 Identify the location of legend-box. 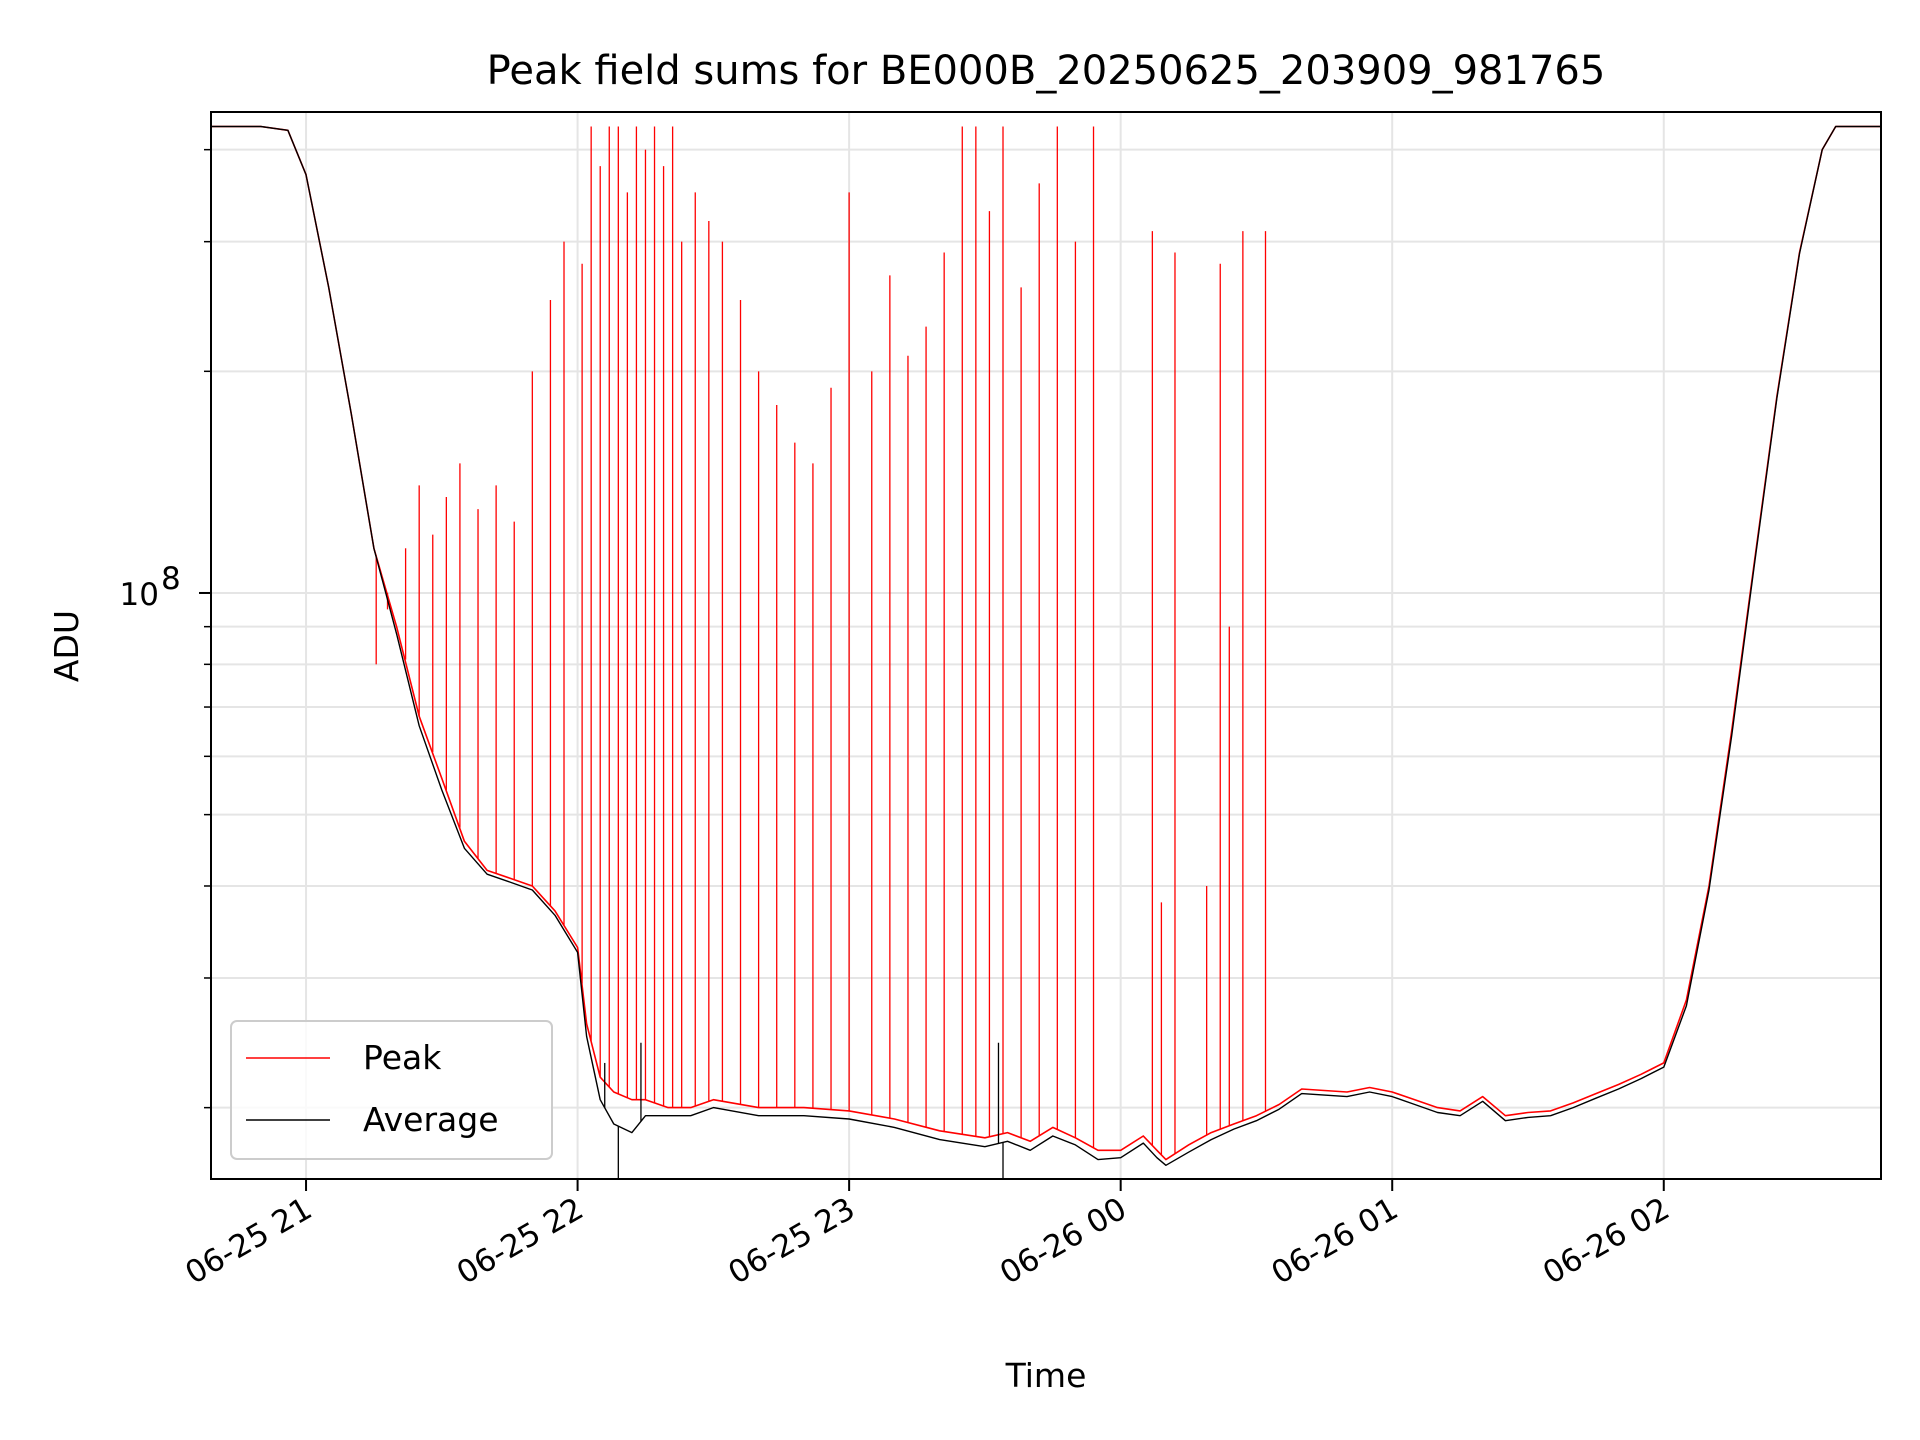
(391, 1090).